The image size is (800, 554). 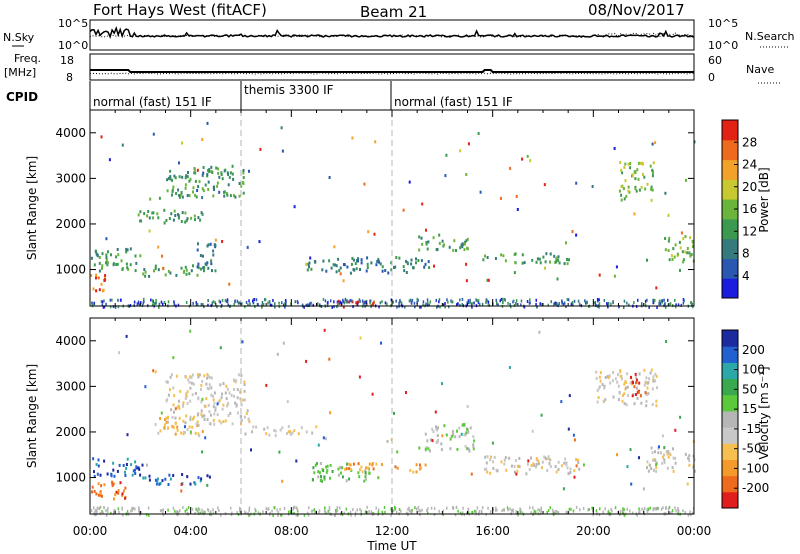 What do you see at coordinates (715, 60) in the screenshot?
I see `nave-tick-high: 60` at bounding box center [715, 60].